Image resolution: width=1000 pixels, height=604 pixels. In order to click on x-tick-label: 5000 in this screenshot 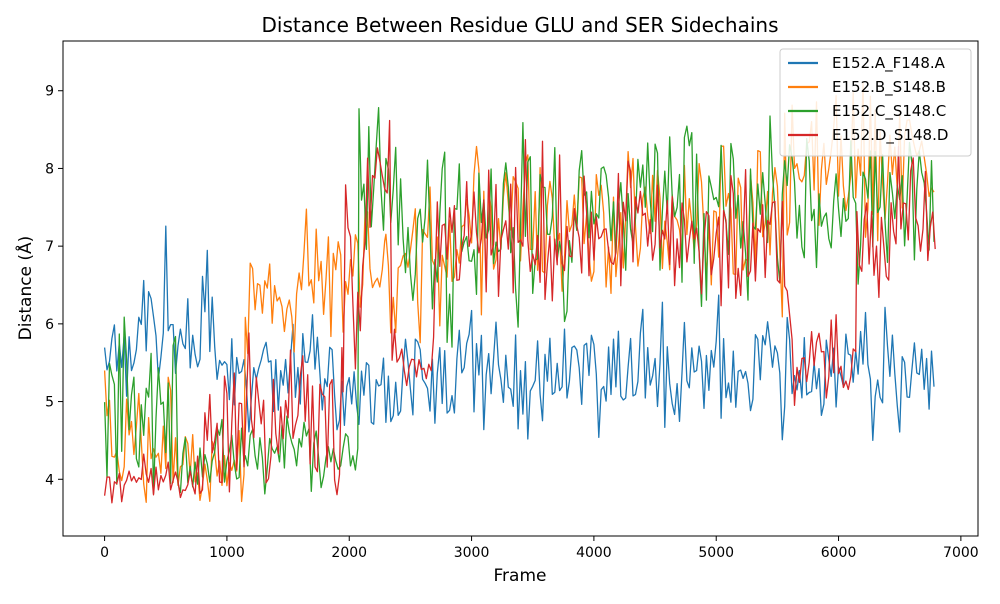, I will do `click(716, 553)`.